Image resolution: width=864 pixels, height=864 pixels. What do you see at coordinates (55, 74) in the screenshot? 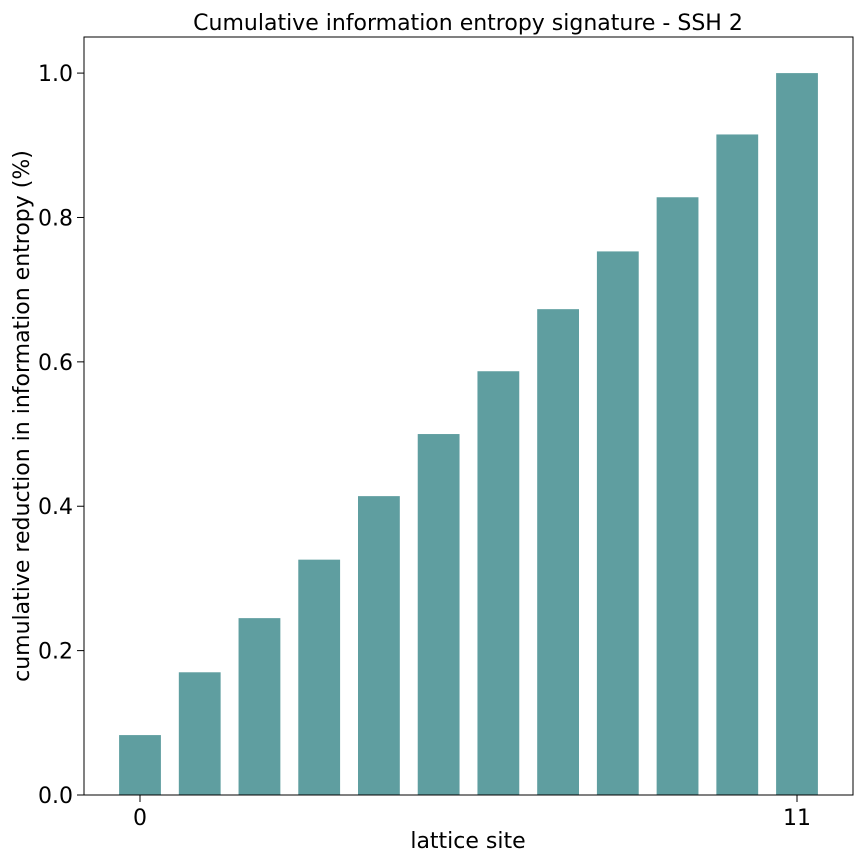
I see `y-tick-label: 1.0` at bounding box center [55, 74].